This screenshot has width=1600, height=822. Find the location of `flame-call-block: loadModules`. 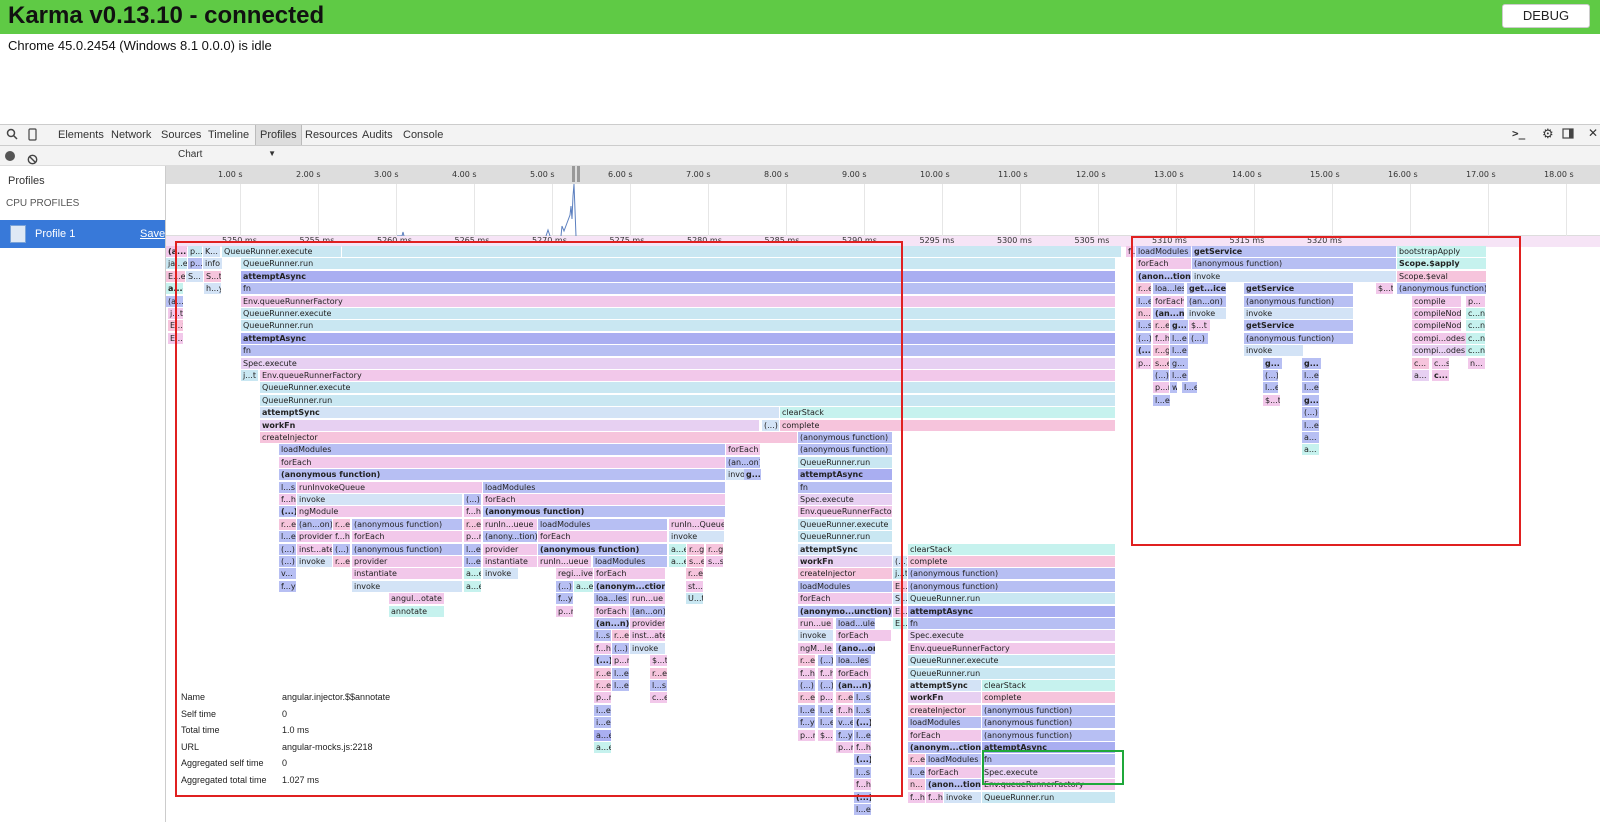

flame-call-block: loadModules is located at coordinates (1163, 251).